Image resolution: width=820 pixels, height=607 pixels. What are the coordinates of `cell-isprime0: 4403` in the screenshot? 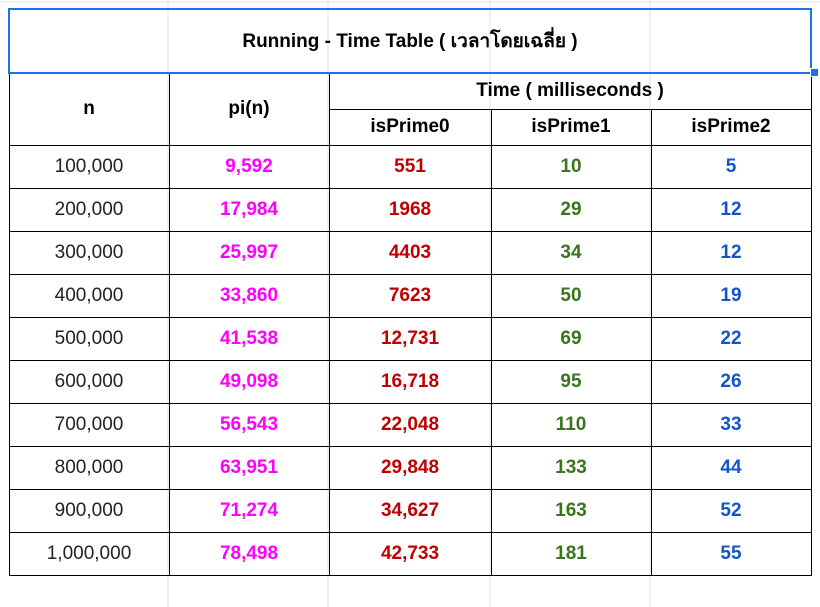 It's located at (410, 252).